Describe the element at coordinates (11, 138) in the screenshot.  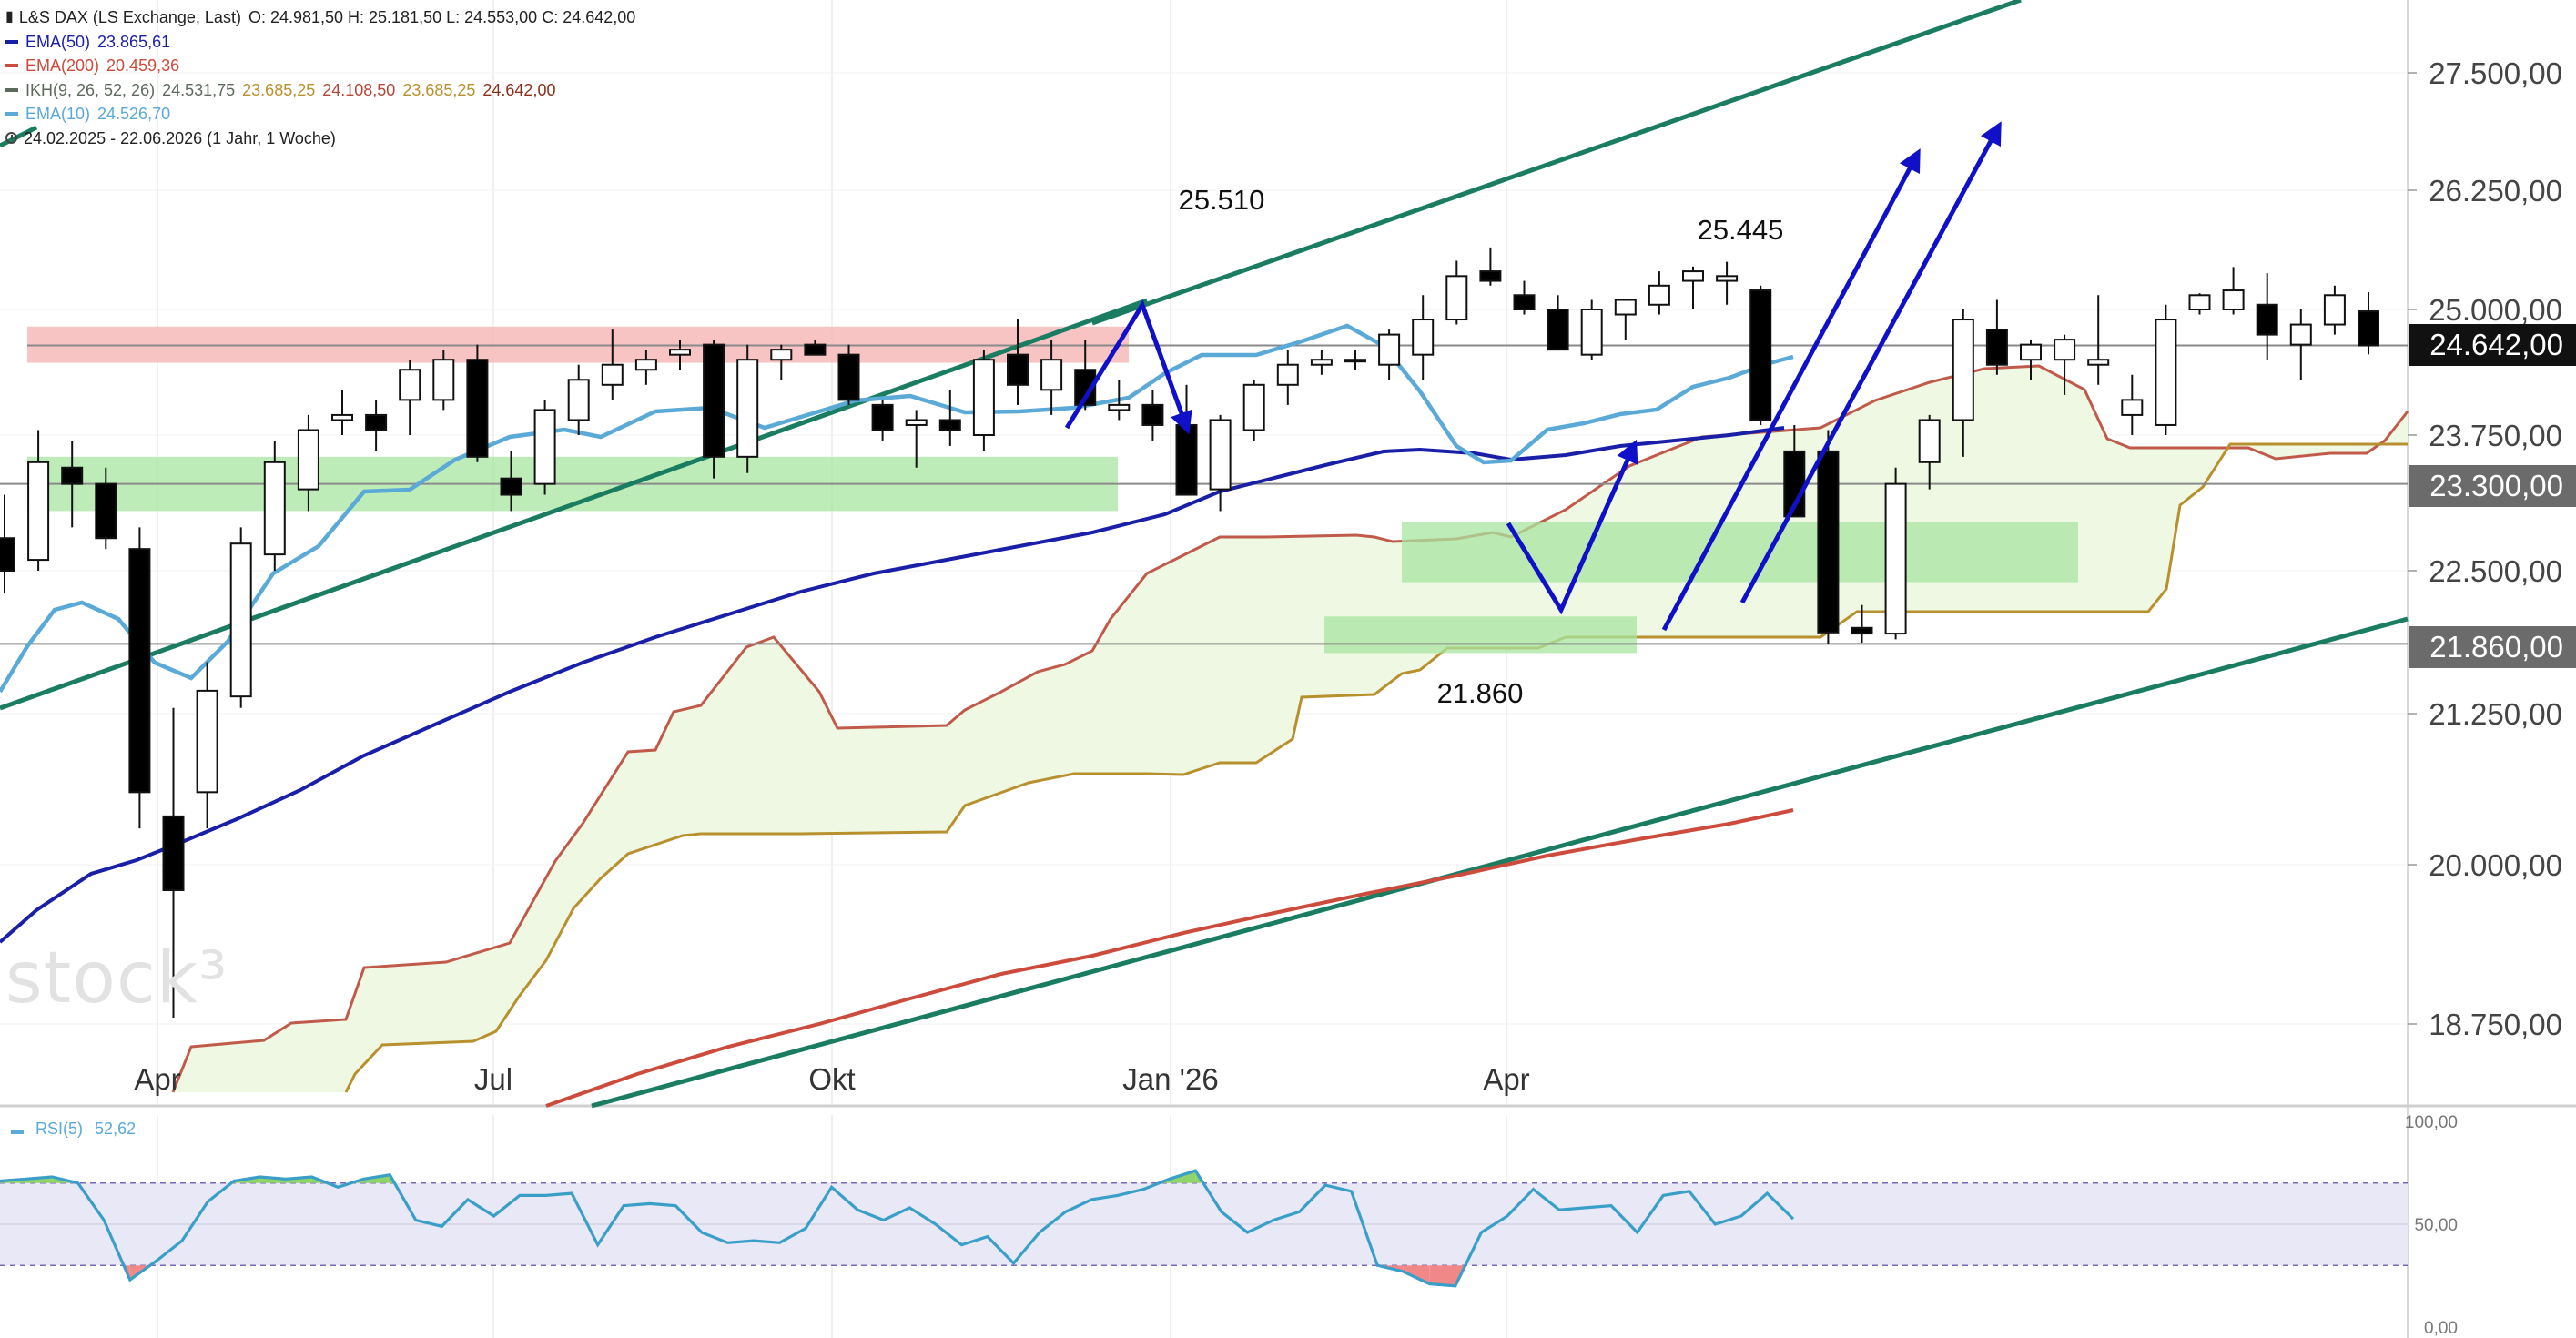
I see `clock-icon` at that location.